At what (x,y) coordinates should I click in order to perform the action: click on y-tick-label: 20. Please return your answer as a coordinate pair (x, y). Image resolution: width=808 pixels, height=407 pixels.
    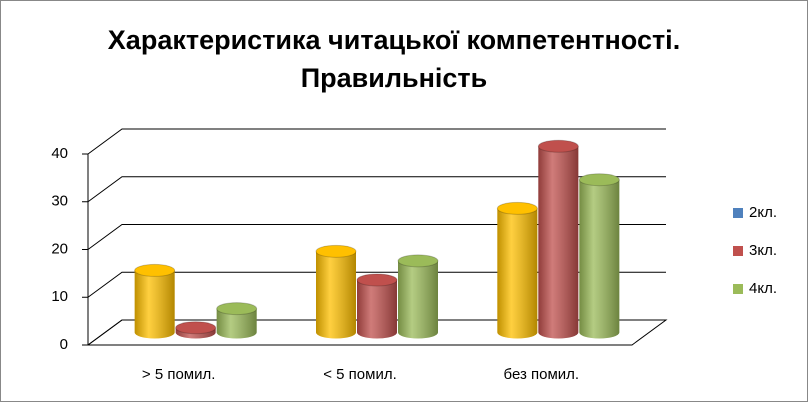
    Looking at the image, I should click on (59, 248).